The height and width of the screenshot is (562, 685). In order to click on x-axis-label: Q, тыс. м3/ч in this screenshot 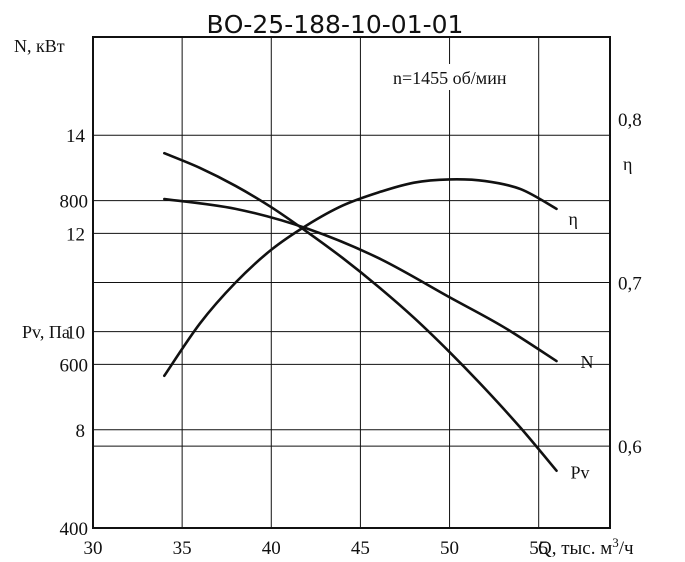, I will do `click(586, 547)`.